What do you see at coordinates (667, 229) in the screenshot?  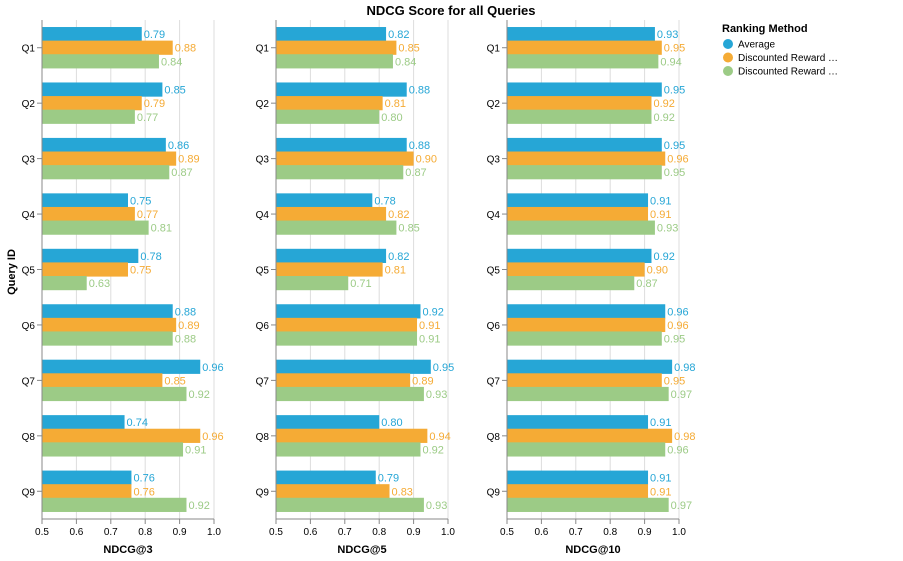 I see `data-label: 0.93` at bounding box center [667, 229].